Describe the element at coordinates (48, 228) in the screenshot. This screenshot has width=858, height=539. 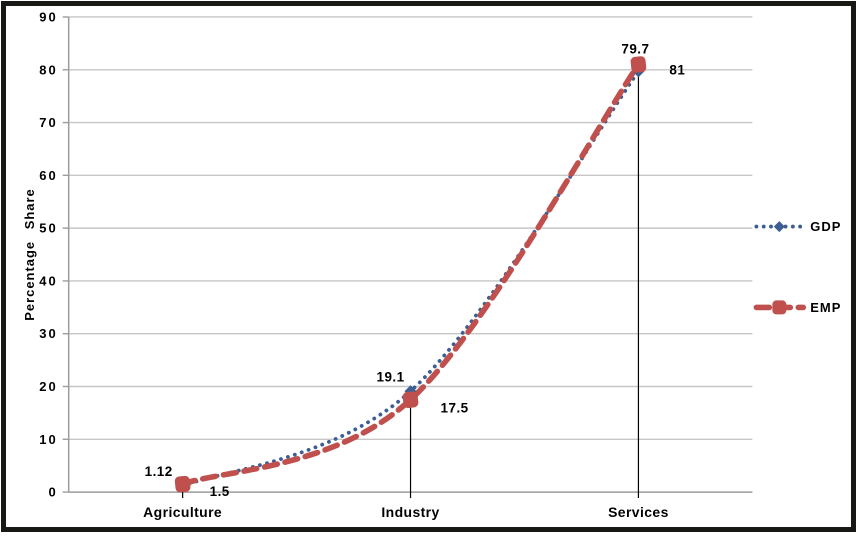
I see `y-tick-label: 50` at that location.